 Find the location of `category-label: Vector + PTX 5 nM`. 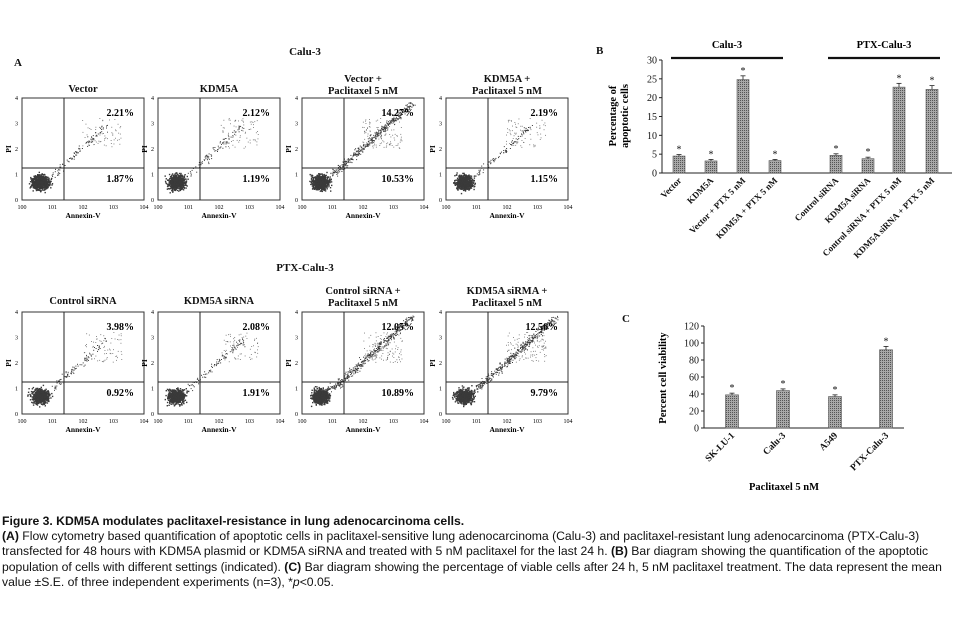

category-label: Vector + PTX 5 nM is located at coordinates (717, 205).